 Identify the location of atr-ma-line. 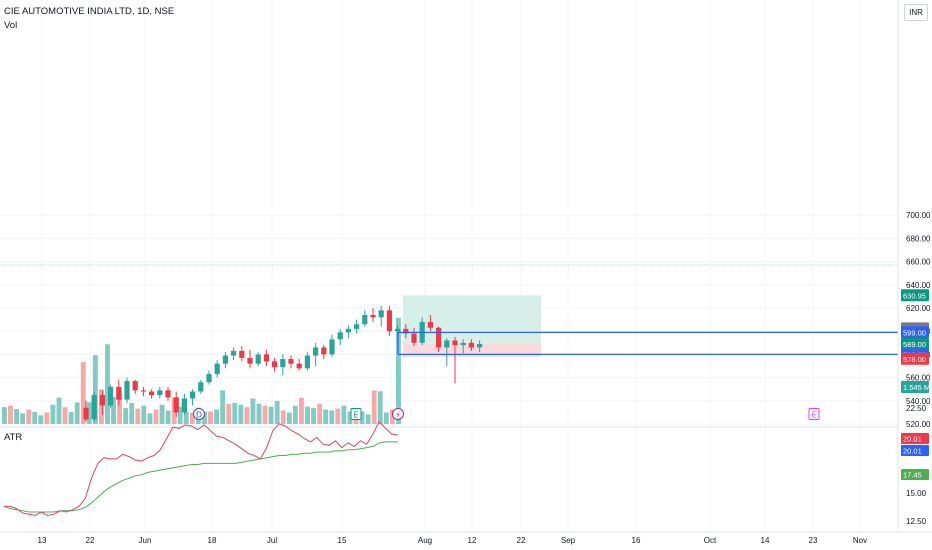
(200, 477).